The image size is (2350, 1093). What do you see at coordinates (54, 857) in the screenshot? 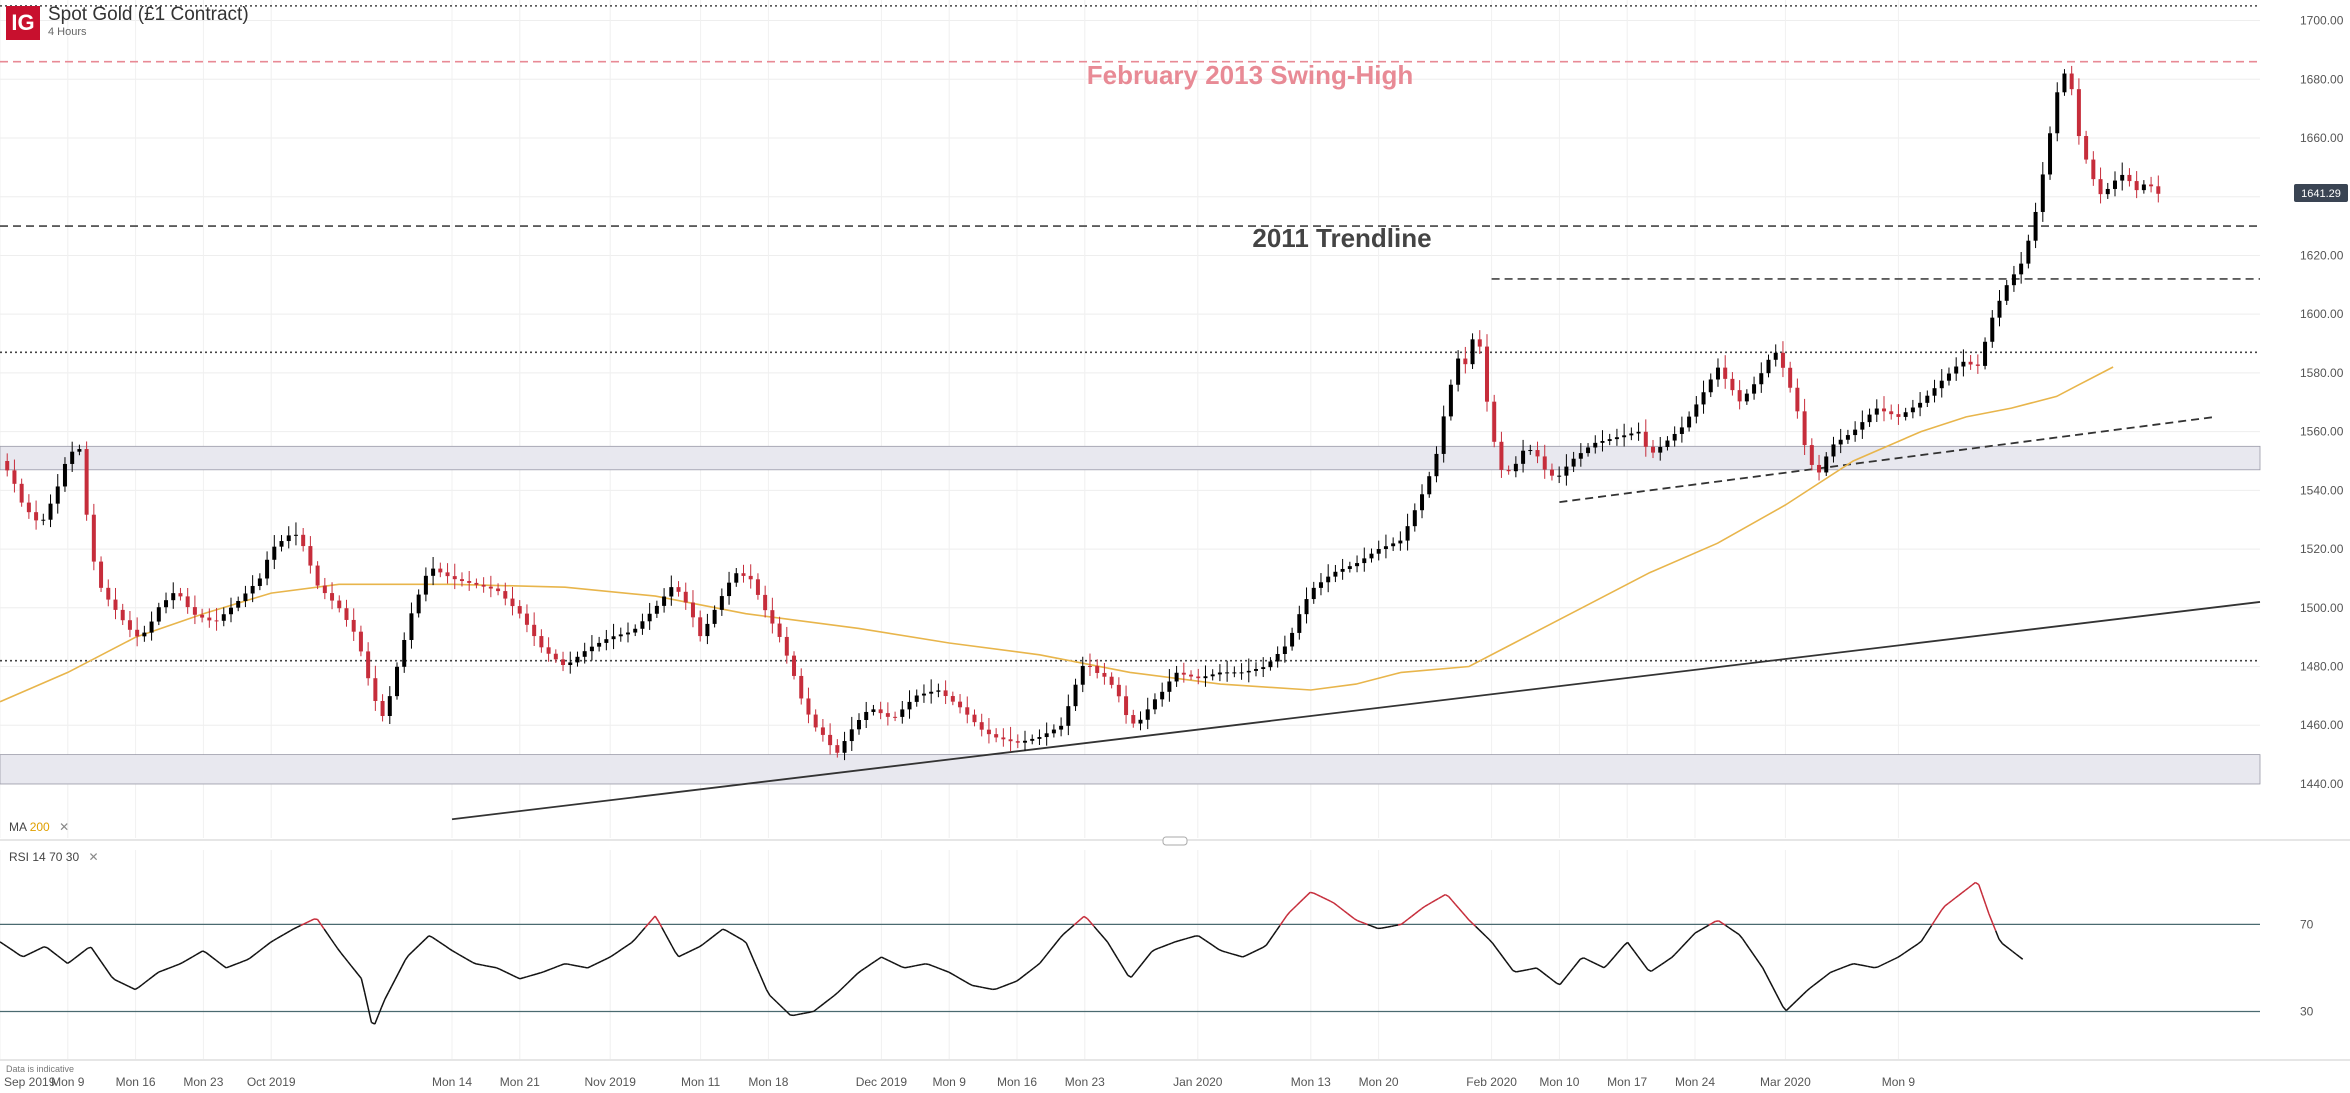
I see `rsi-indicator-legend: RSI 14 70 30 ✕` at bounding box center [54, 857].